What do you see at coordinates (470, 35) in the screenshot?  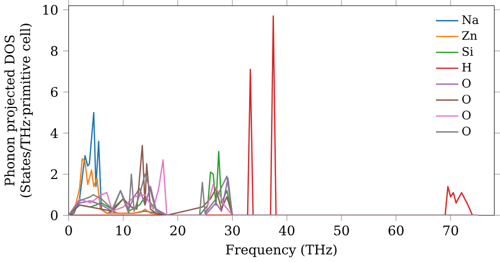 I see `legend-label: Zn` at bounding box center [470, 35].